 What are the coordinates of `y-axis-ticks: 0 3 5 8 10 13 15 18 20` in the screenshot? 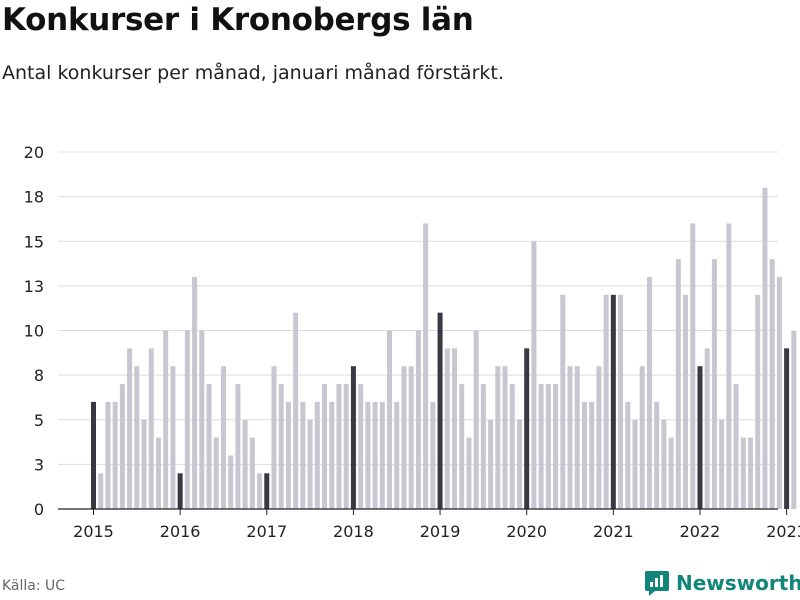 It's located at (34, 331).